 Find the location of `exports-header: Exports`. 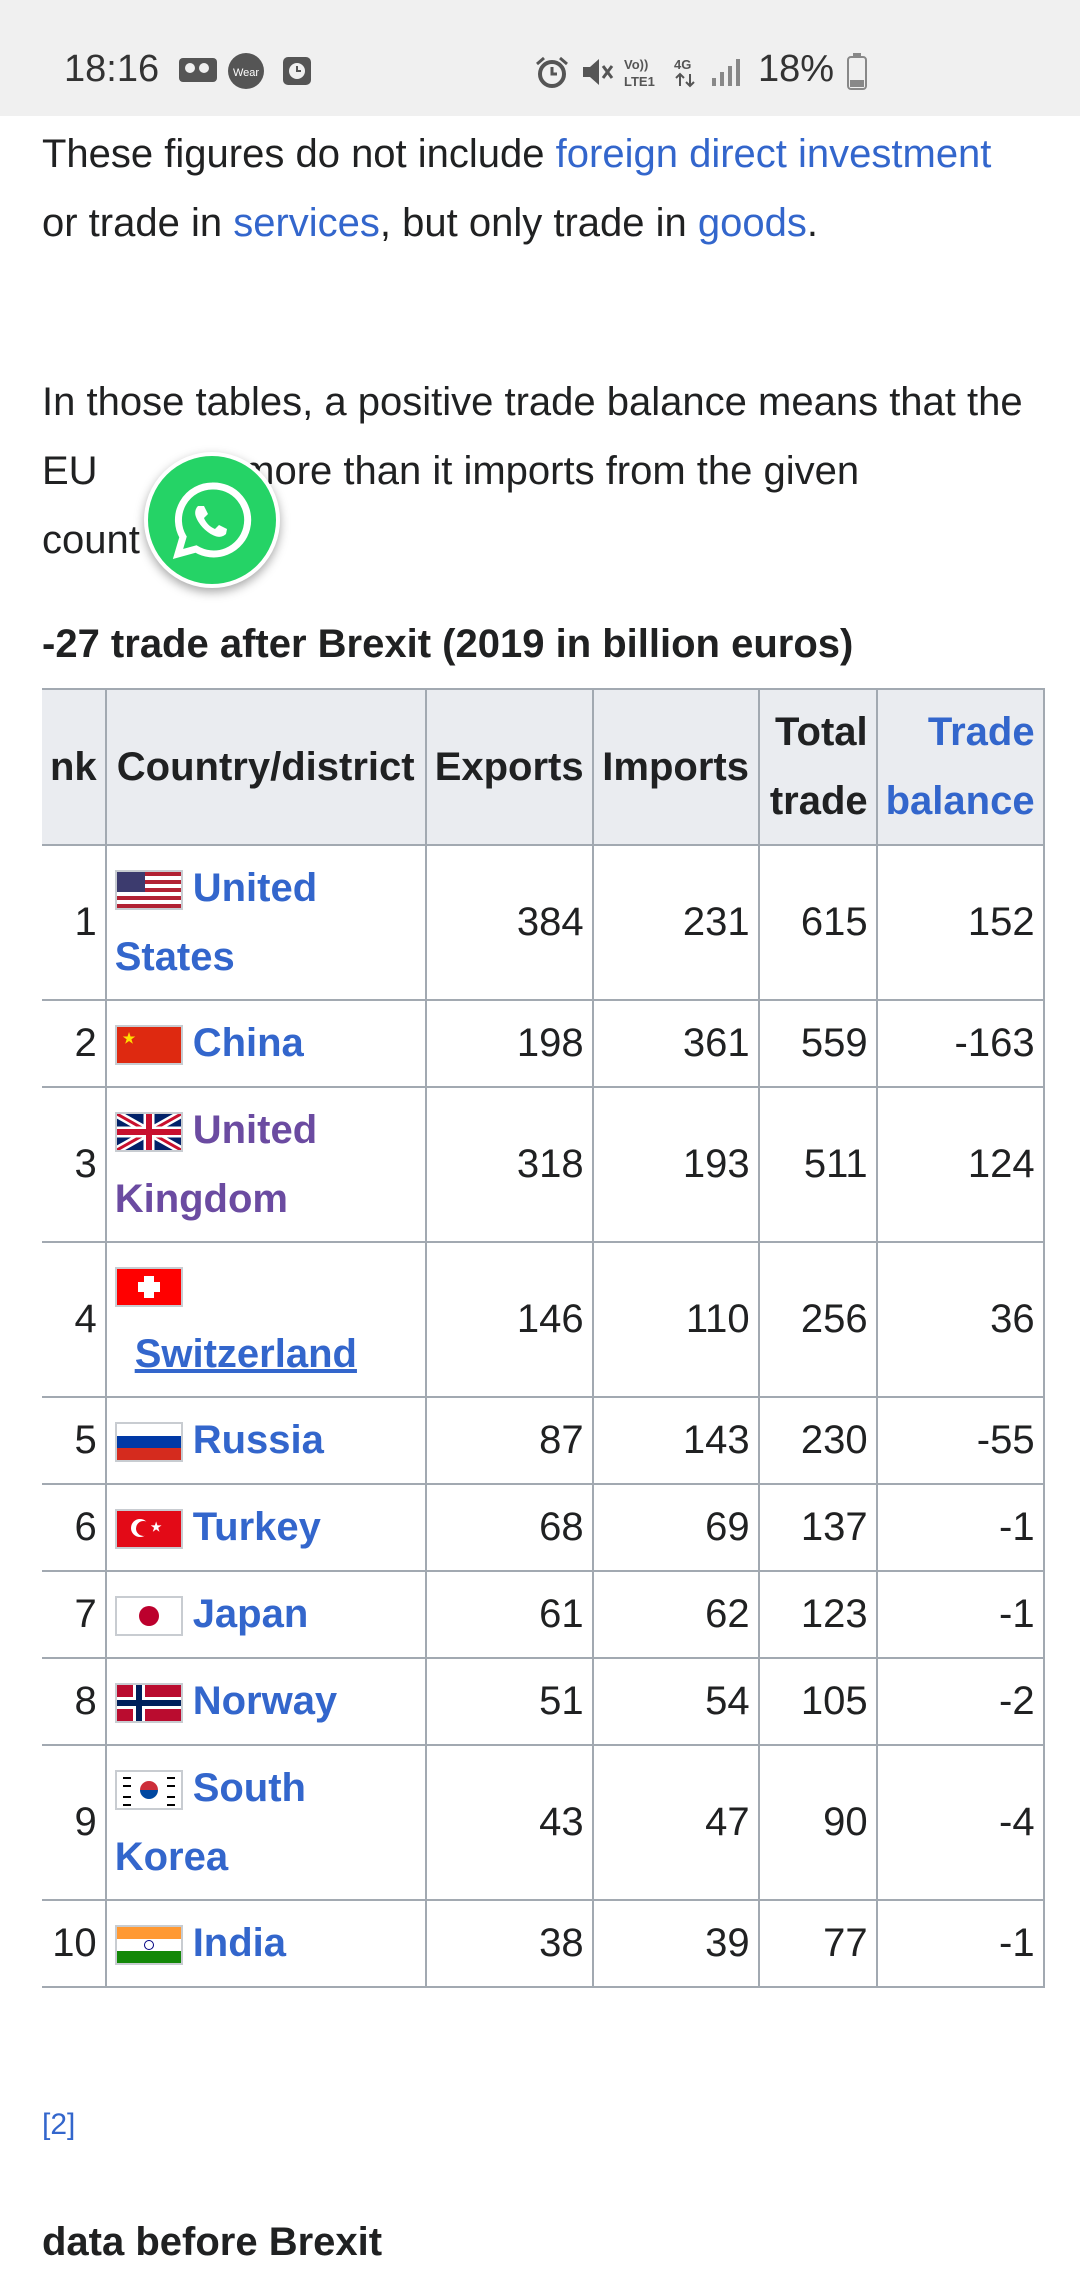

exports-header: Exports is located at coordinates (509, 767).